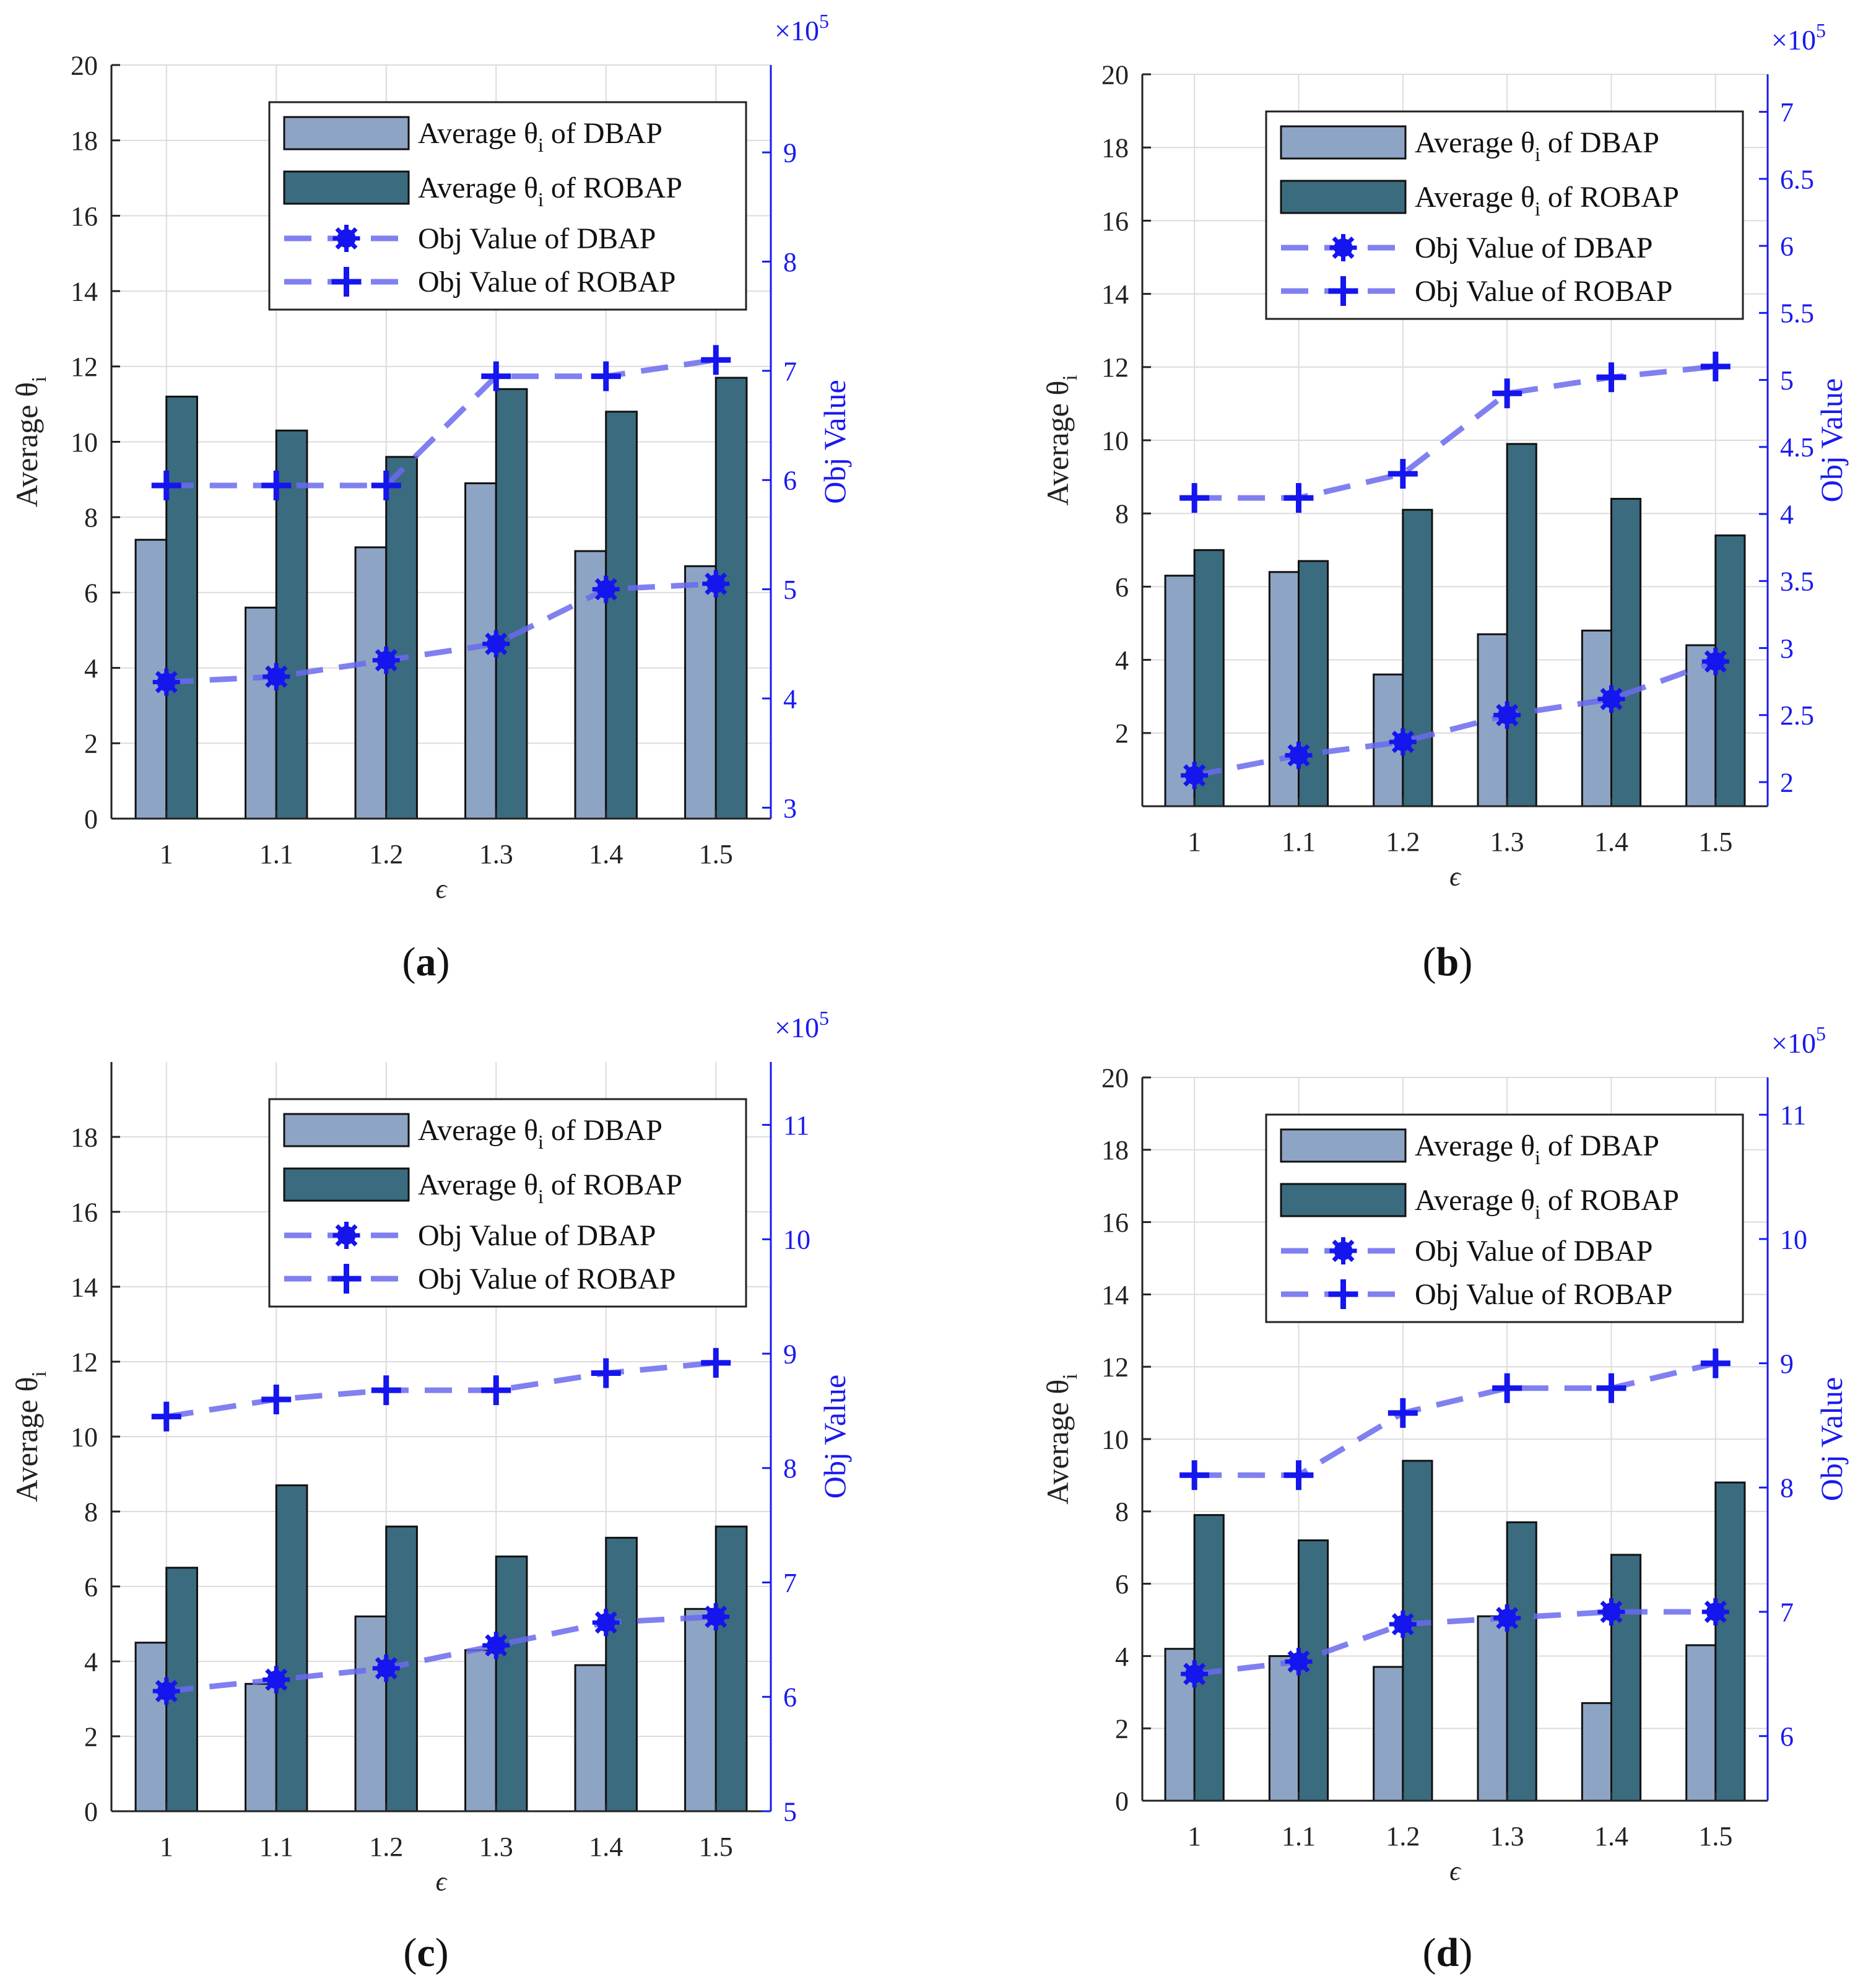 This screenshot has width=1876, height=1984. What do you see at coordinates (442, 1881) in the screenshot?
I see `x-axis-label: ϵ` at bounding box center [442, 1881].